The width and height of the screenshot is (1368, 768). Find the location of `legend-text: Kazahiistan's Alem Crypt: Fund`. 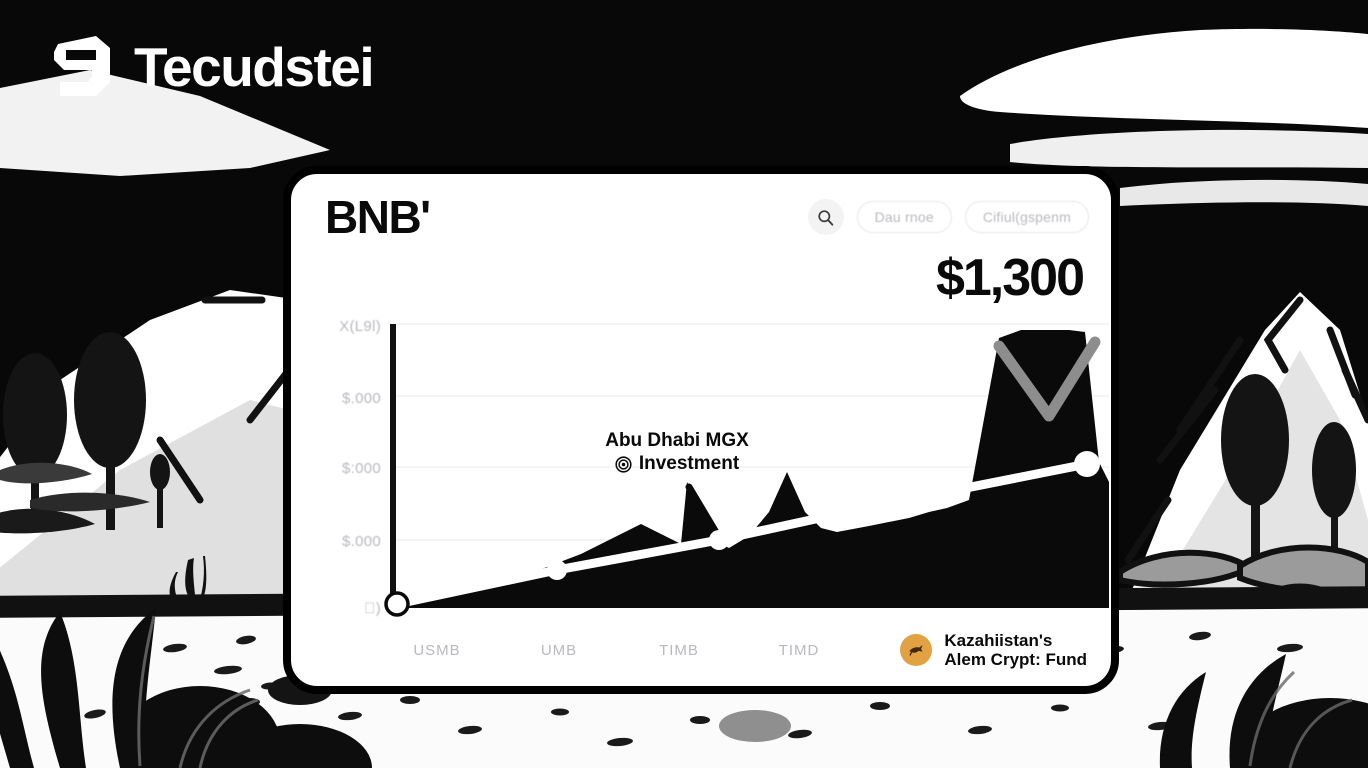

legend-text: Kazahiistan's Alem Crypt: Fund is located at coordinates (1015, 650).